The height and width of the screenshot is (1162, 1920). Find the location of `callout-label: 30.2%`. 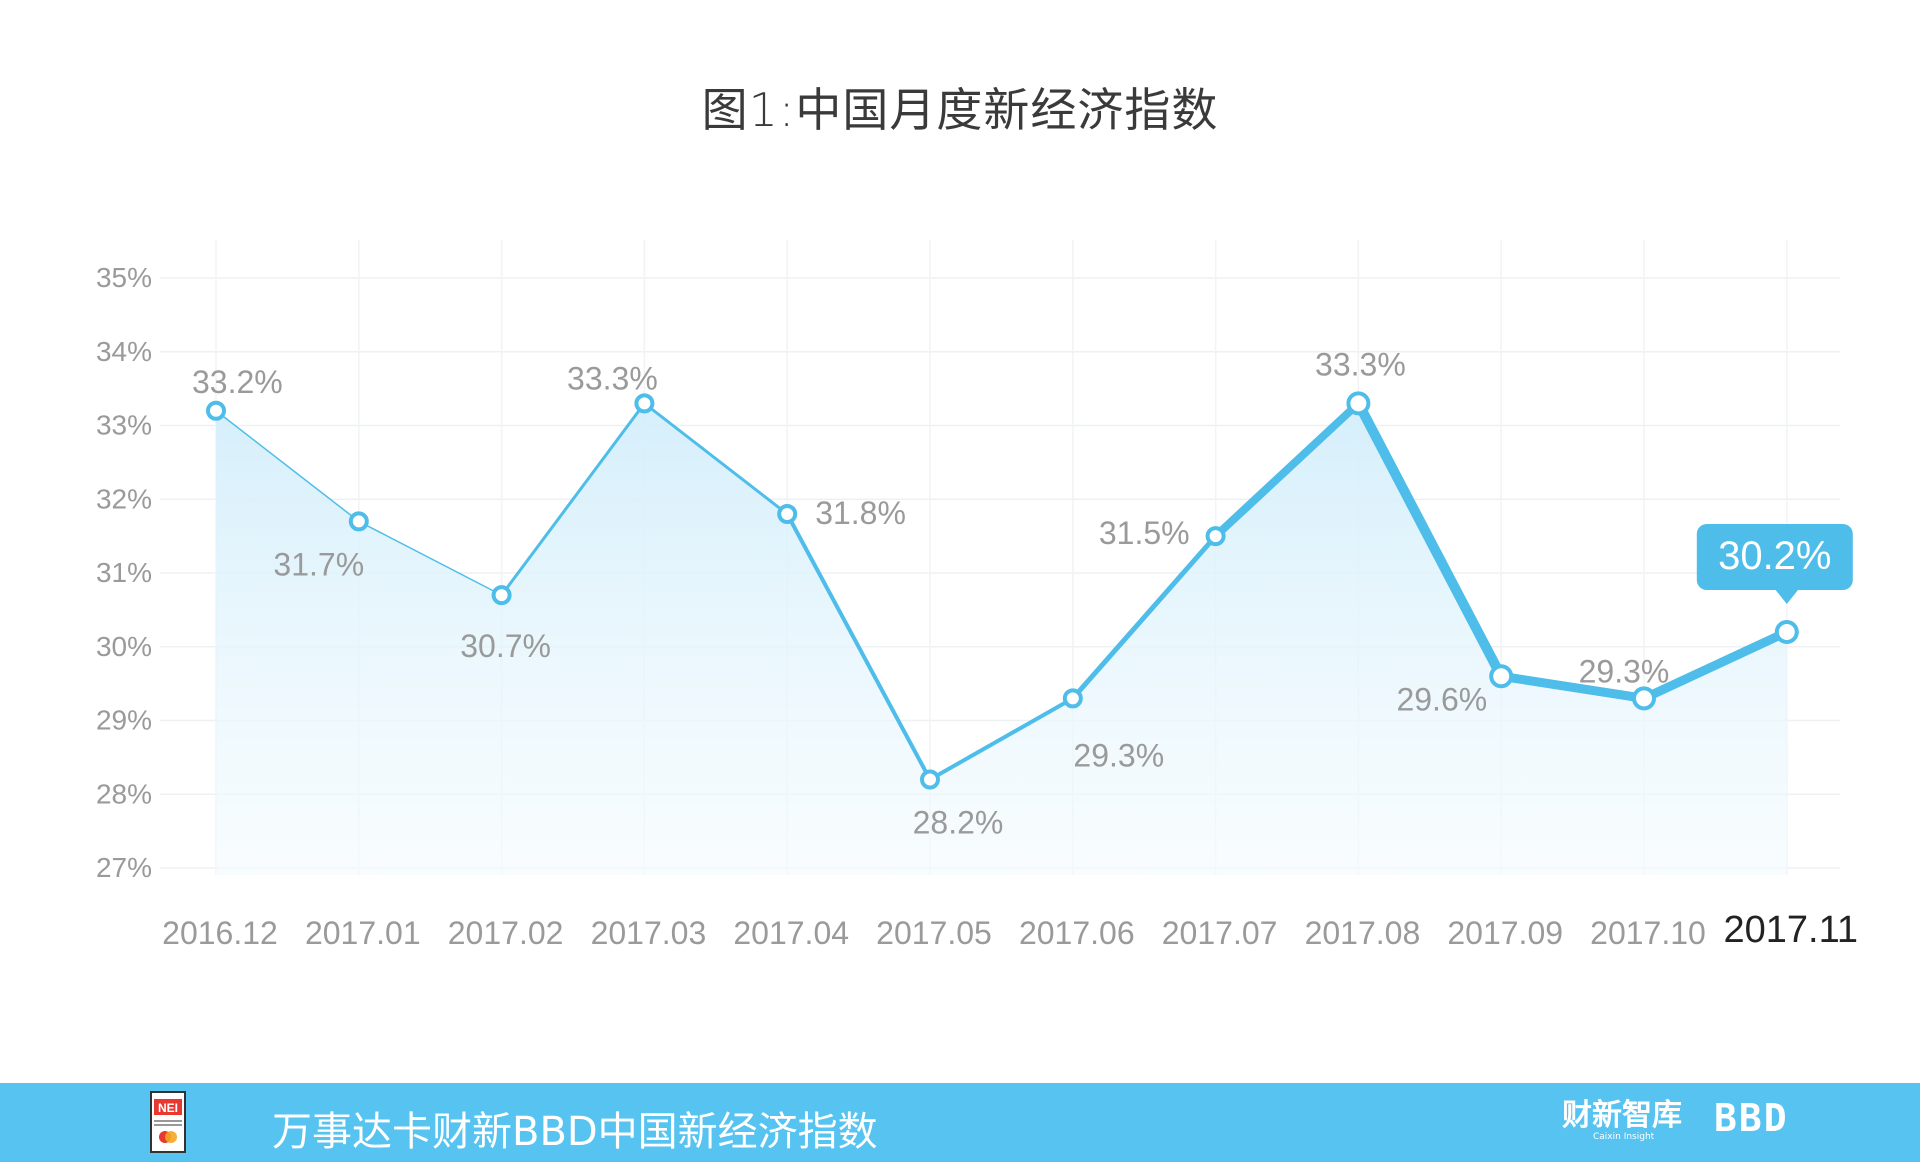

callout-label: 30.2% is located at coordinates (1774, 556).